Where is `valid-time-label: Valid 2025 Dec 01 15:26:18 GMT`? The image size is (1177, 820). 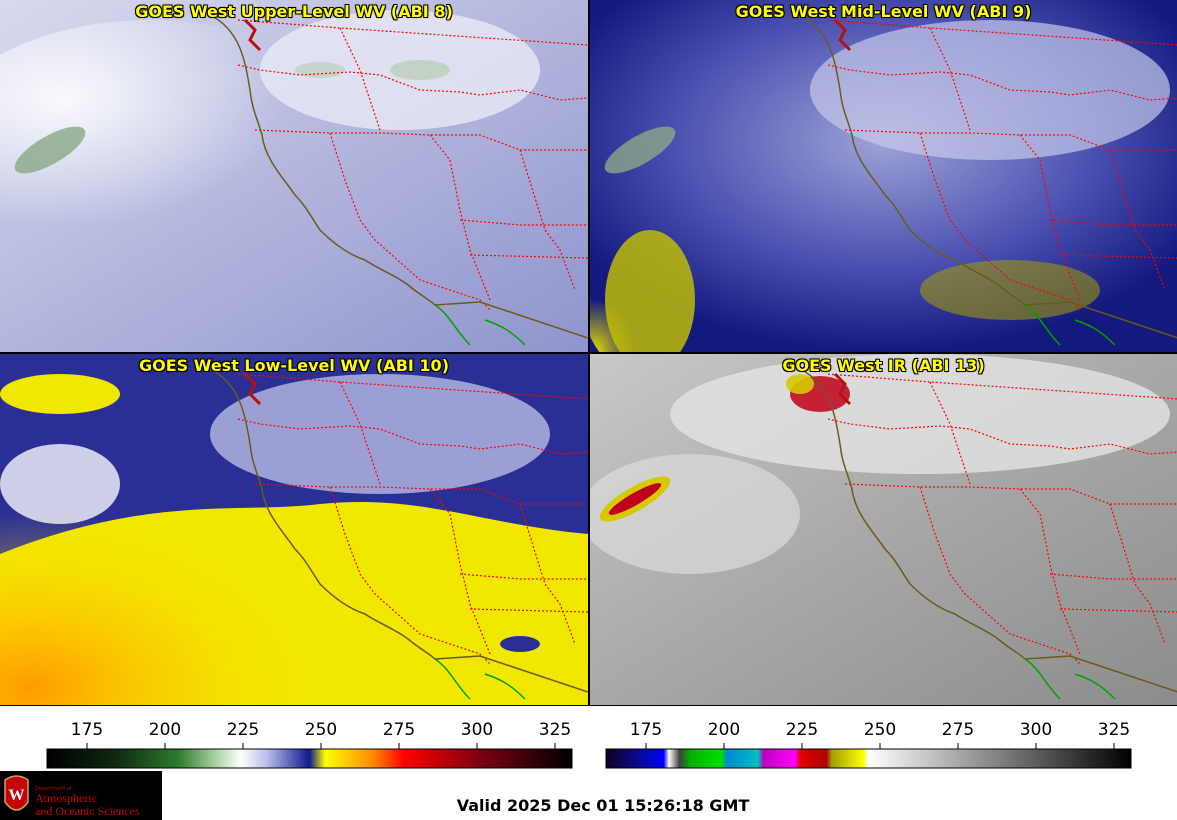 valid-time-label: Valid 2025 Dec 01 15:26:18 GMT is located at coordinates (603, 805).